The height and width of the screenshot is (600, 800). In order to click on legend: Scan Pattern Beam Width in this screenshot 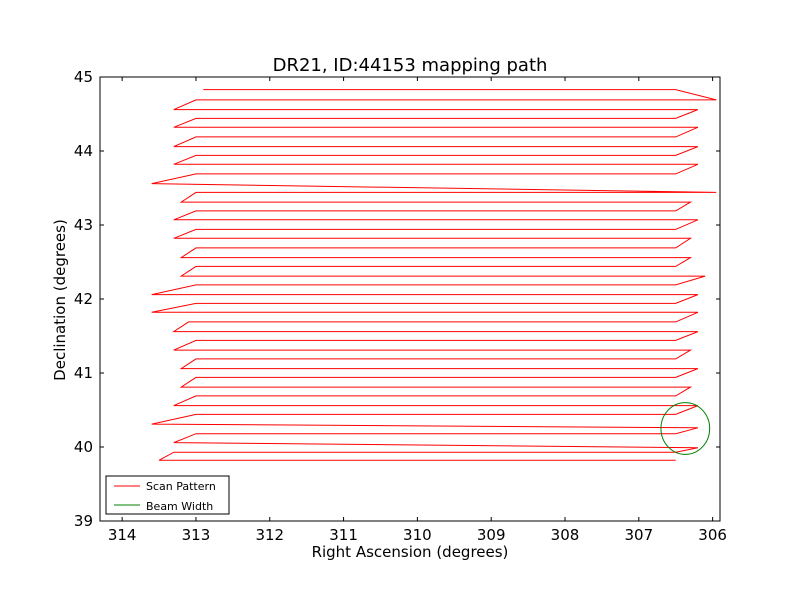, I will do `click(167, 495)`.